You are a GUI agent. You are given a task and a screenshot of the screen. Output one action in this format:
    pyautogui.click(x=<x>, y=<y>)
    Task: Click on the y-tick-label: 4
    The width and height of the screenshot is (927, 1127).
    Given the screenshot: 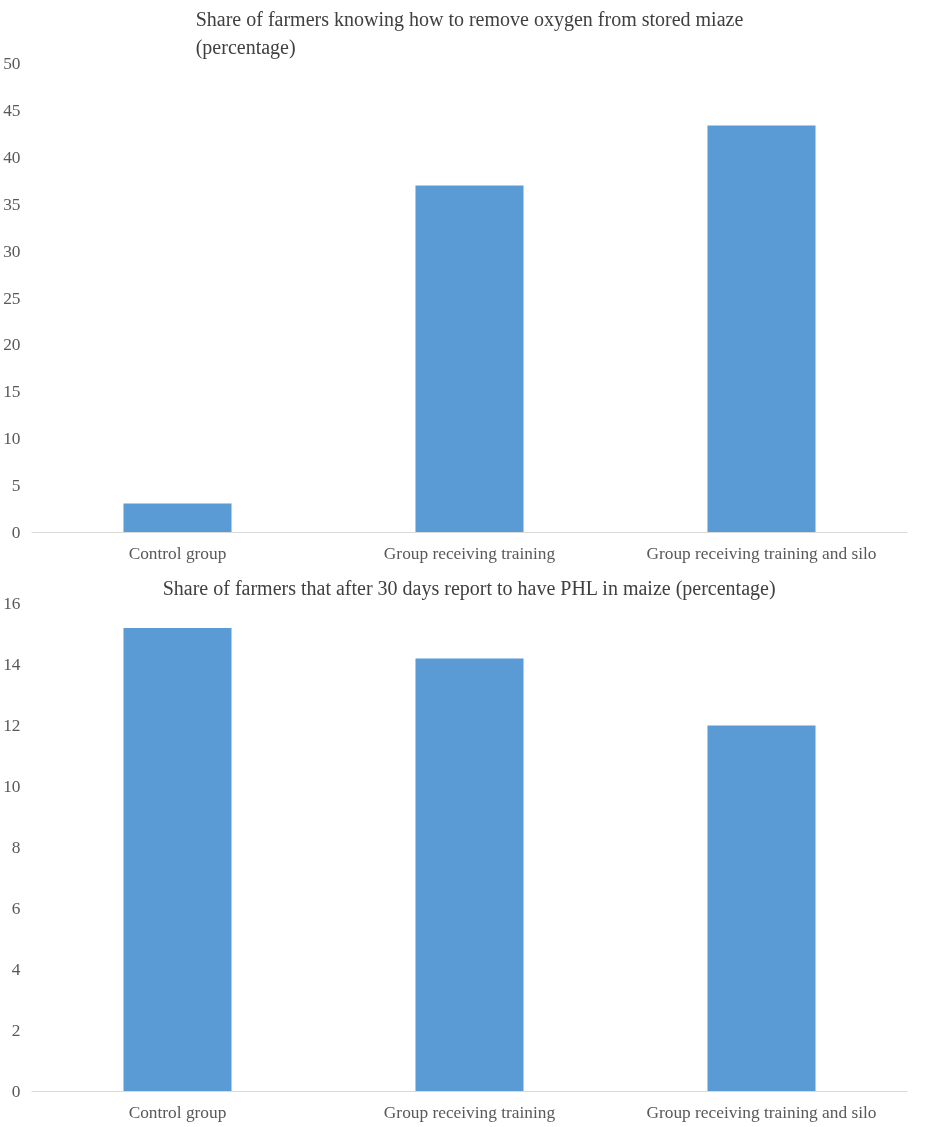 What is the action you would take?
    pyautogui.click(x=16, y=969)
    